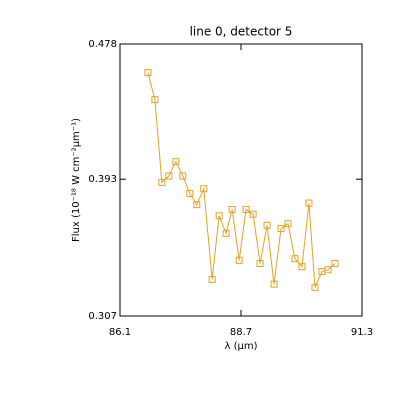 The height and width of the screenshot is (400, 400). Describe the element at coordinates (241, 32) in the screenshot. I see `chart-title: line 0, detector 5` at that location.